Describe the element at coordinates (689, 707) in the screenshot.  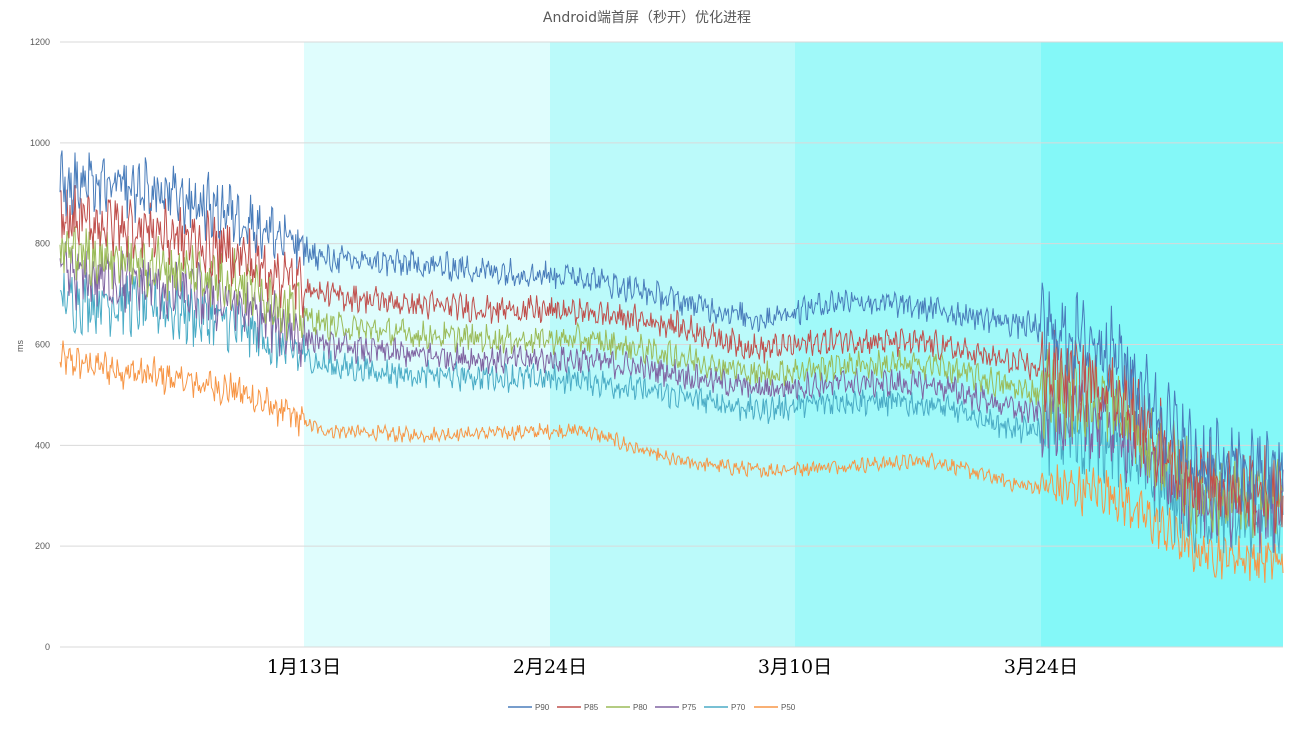
I see `legend-label-p75: P75` at that location.